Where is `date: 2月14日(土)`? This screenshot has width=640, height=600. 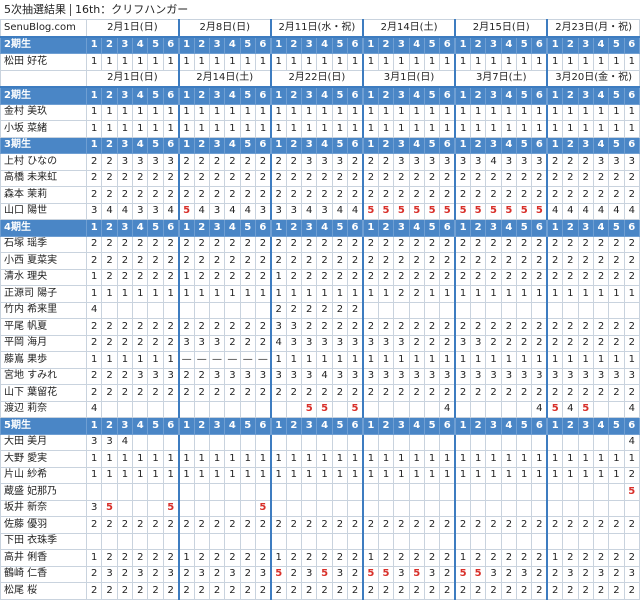 date: 2月14日(土) is located at coordinates (224, 78).